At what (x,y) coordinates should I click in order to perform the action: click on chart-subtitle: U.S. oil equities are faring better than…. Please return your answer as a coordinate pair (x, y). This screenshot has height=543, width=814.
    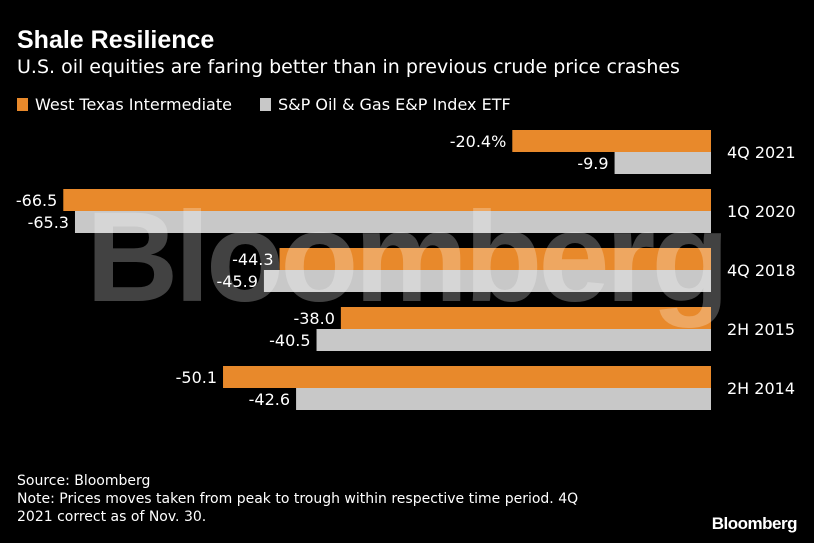
    Looking at the image, I should click on (348, 67).